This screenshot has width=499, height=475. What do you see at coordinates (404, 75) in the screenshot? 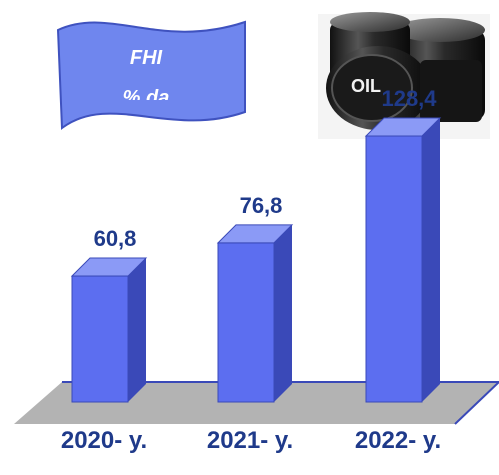
I see `oil-barrels-image: OIL` at bounding box center [404, 75].